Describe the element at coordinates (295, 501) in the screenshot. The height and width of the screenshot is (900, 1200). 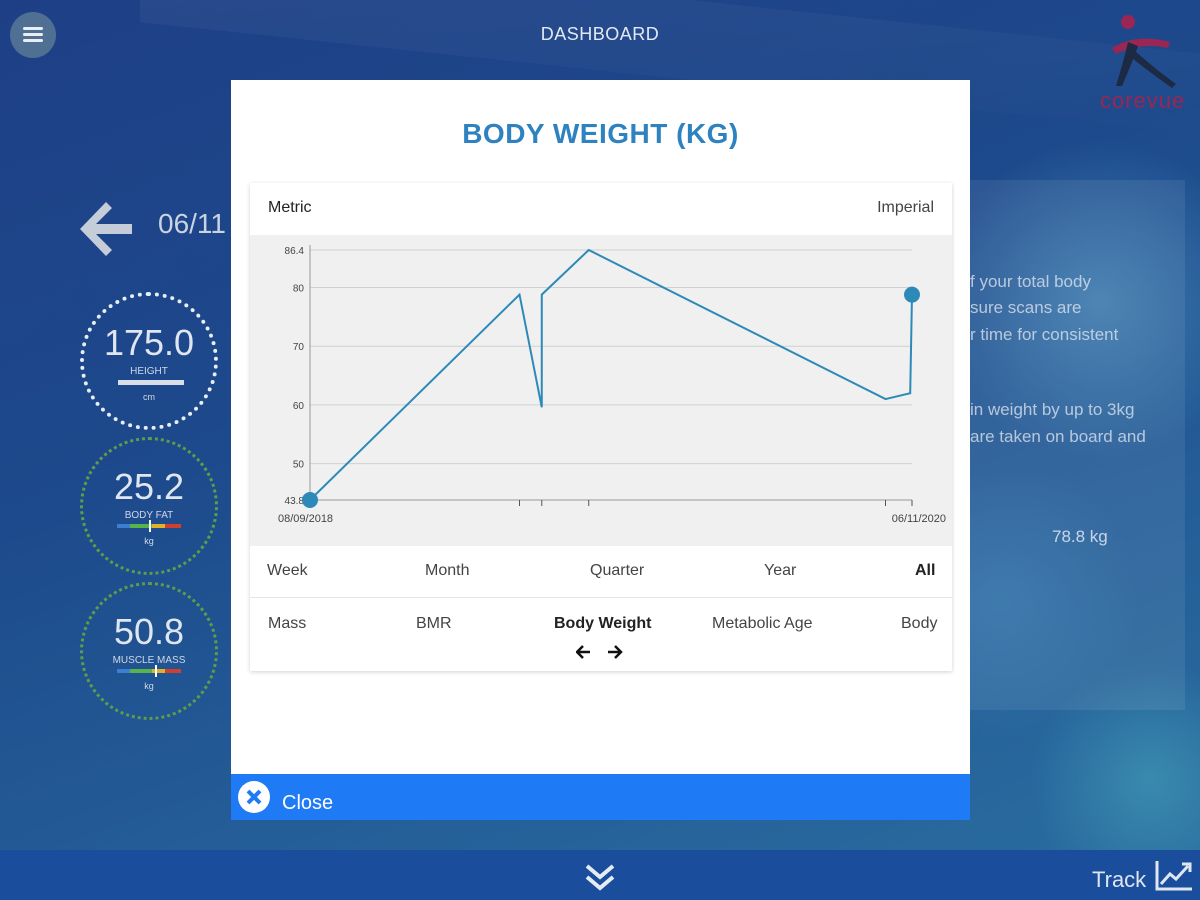
I see `y-tick-label: 43.8` at that location.